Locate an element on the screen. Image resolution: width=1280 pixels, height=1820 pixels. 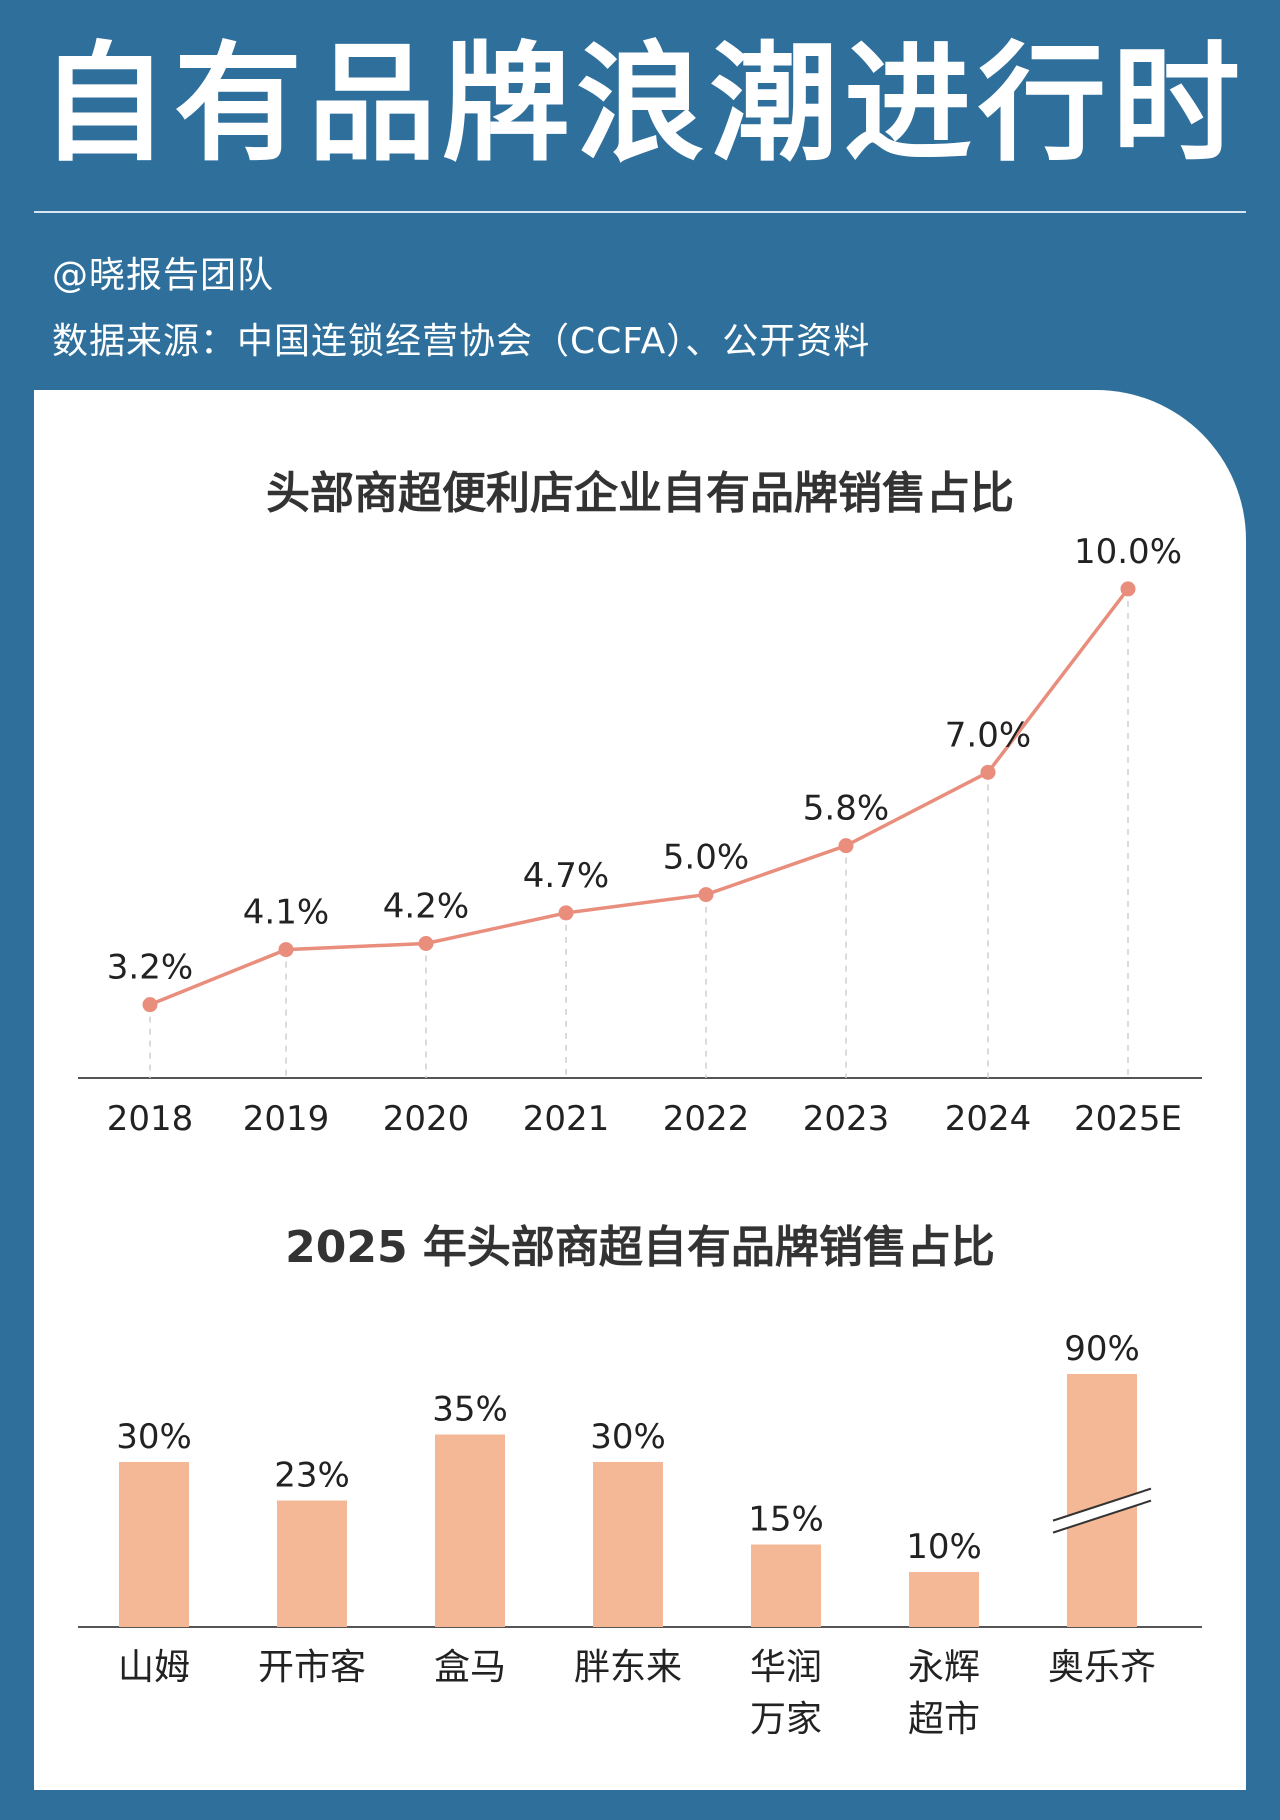
data-label: 4.7% is located at coordinates (566, 876).